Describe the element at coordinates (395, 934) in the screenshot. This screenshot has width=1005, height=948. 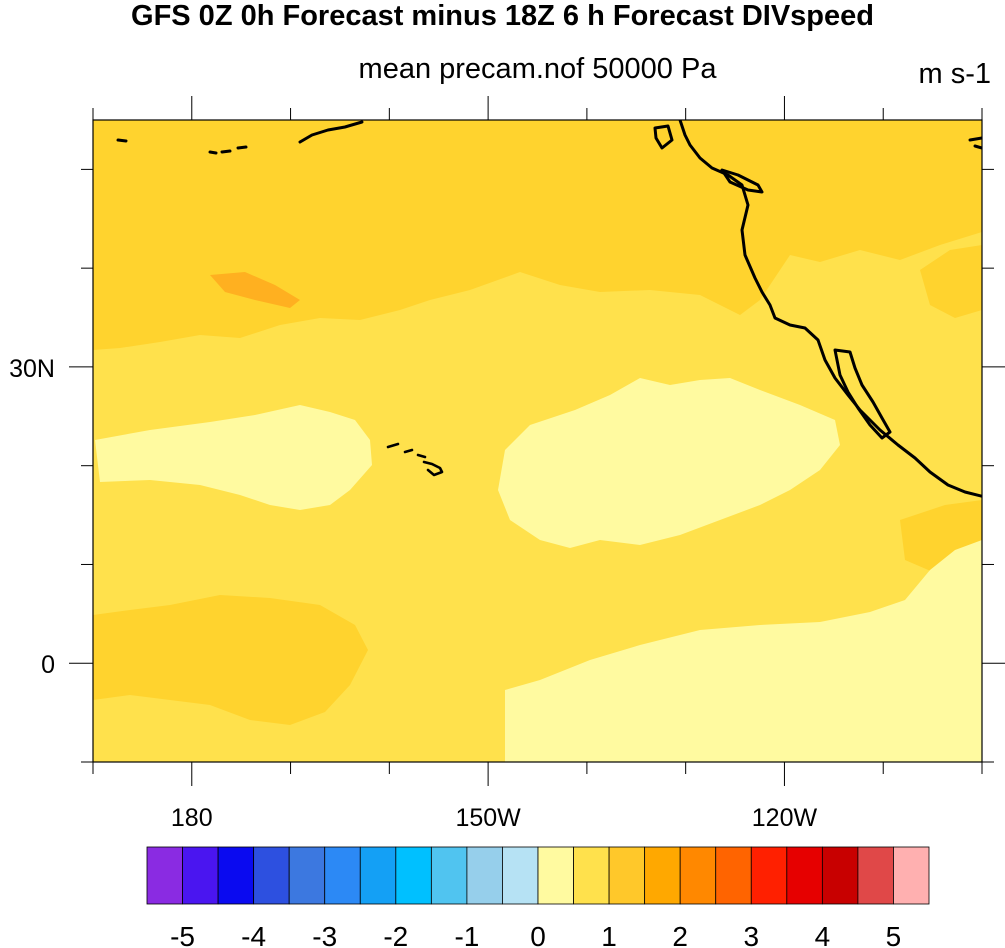
I see `colorbar-label: -2` at that location.